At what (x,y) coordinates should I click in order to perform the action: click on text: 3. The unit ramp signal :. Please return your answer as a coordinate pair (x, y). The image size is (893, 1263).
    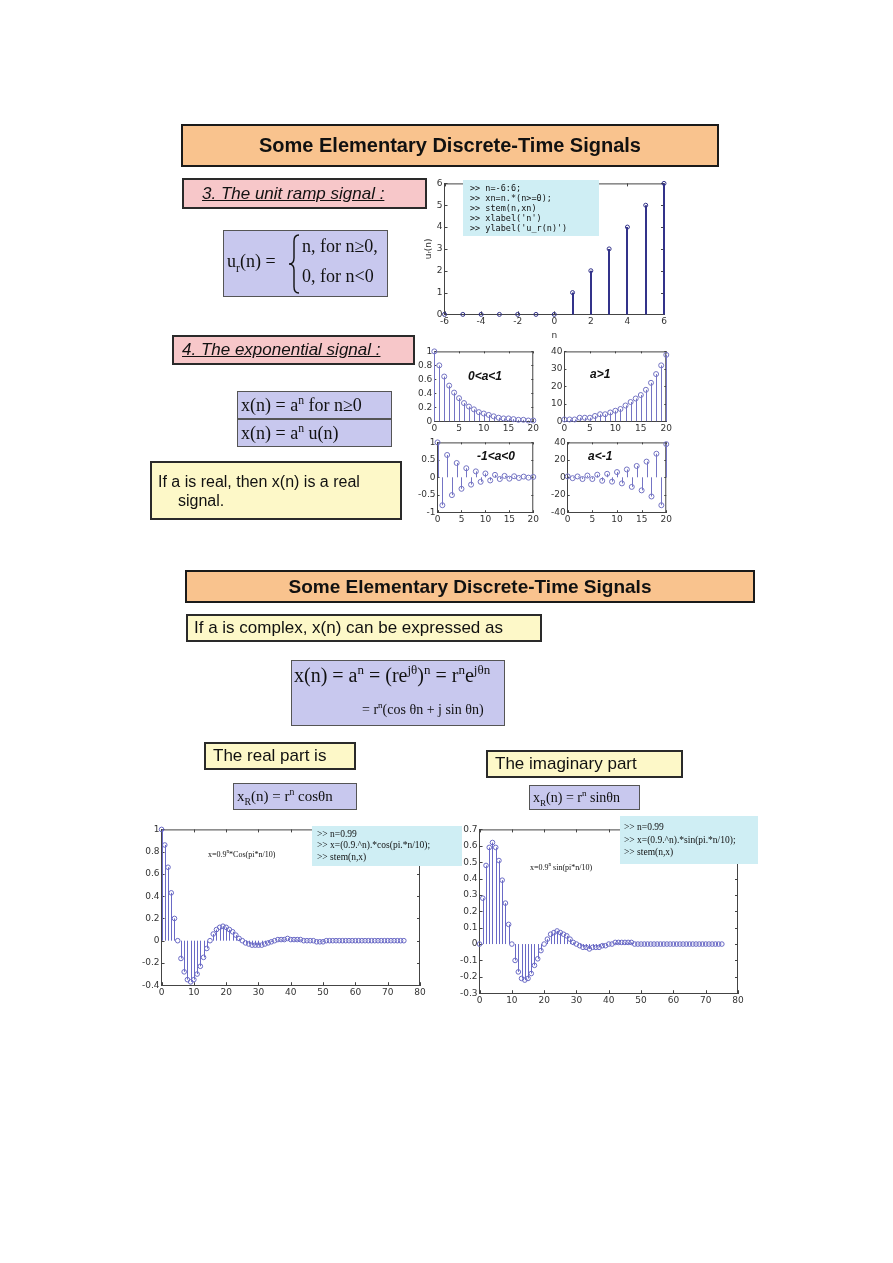
    Looking at the image, I should click on (293, 193).